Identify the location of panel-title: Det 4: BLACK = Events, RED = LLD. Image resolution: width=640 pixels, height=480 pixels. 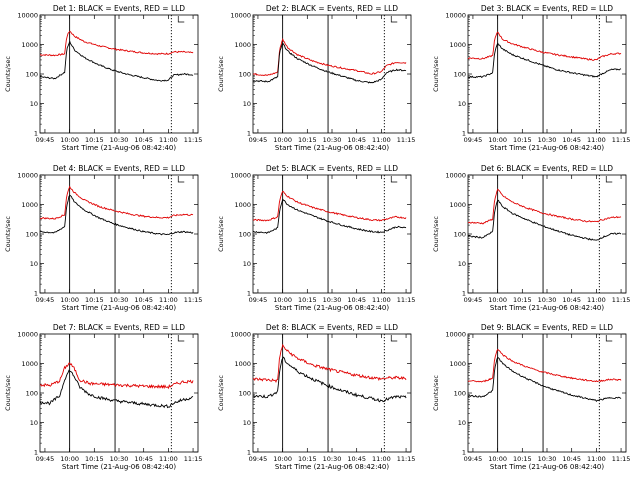
(119, 168).